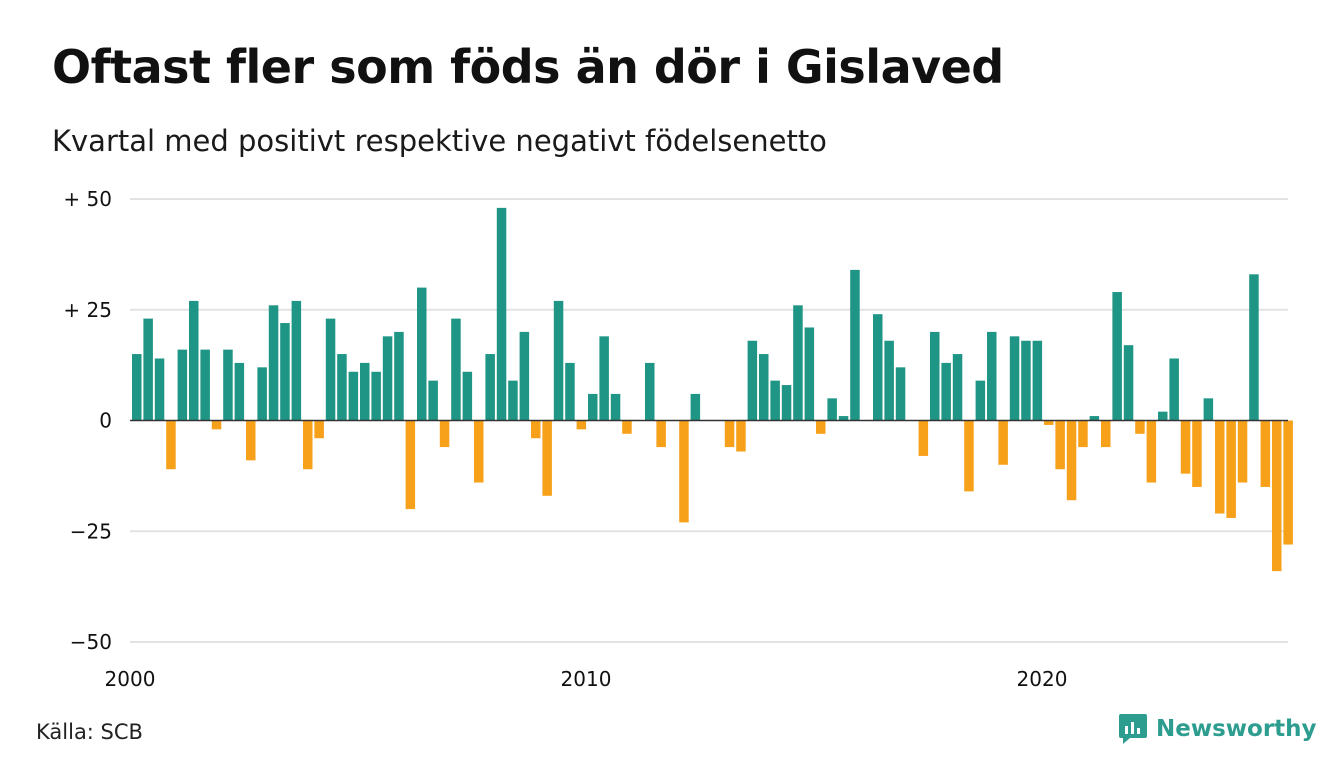 The height and width of the screenshot is (780, 1340). Describe the element at coordinates (91, 642) in the screenshot. I see `y-tick-label: −50` at that location.